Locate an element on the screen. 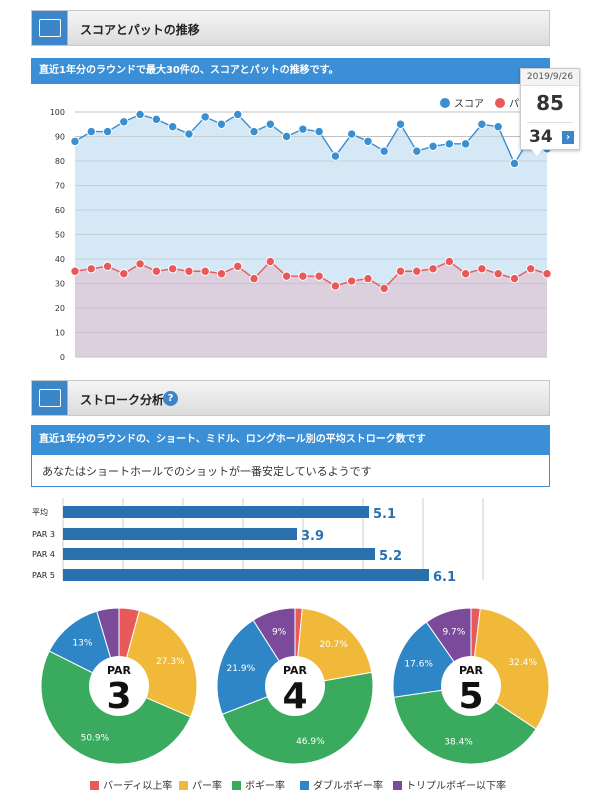 This screenshot has width=595, height=796. y-tick-label: 60 is located at coordinates (60, 210).